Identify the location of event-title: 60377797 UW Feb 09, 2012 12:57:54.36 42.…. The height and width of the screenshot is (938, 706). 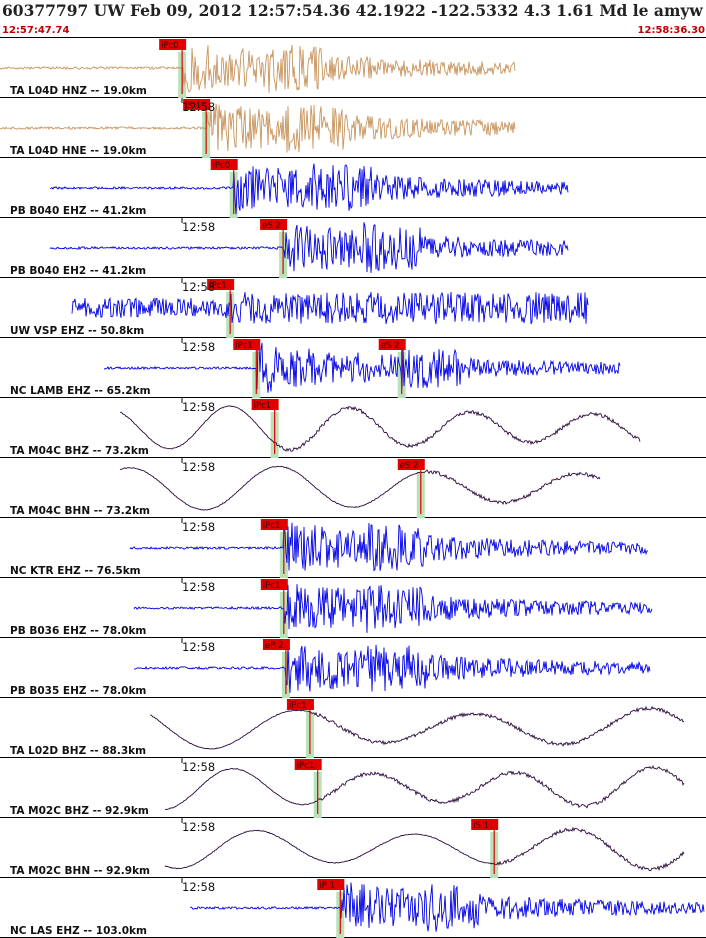
(354, 10).